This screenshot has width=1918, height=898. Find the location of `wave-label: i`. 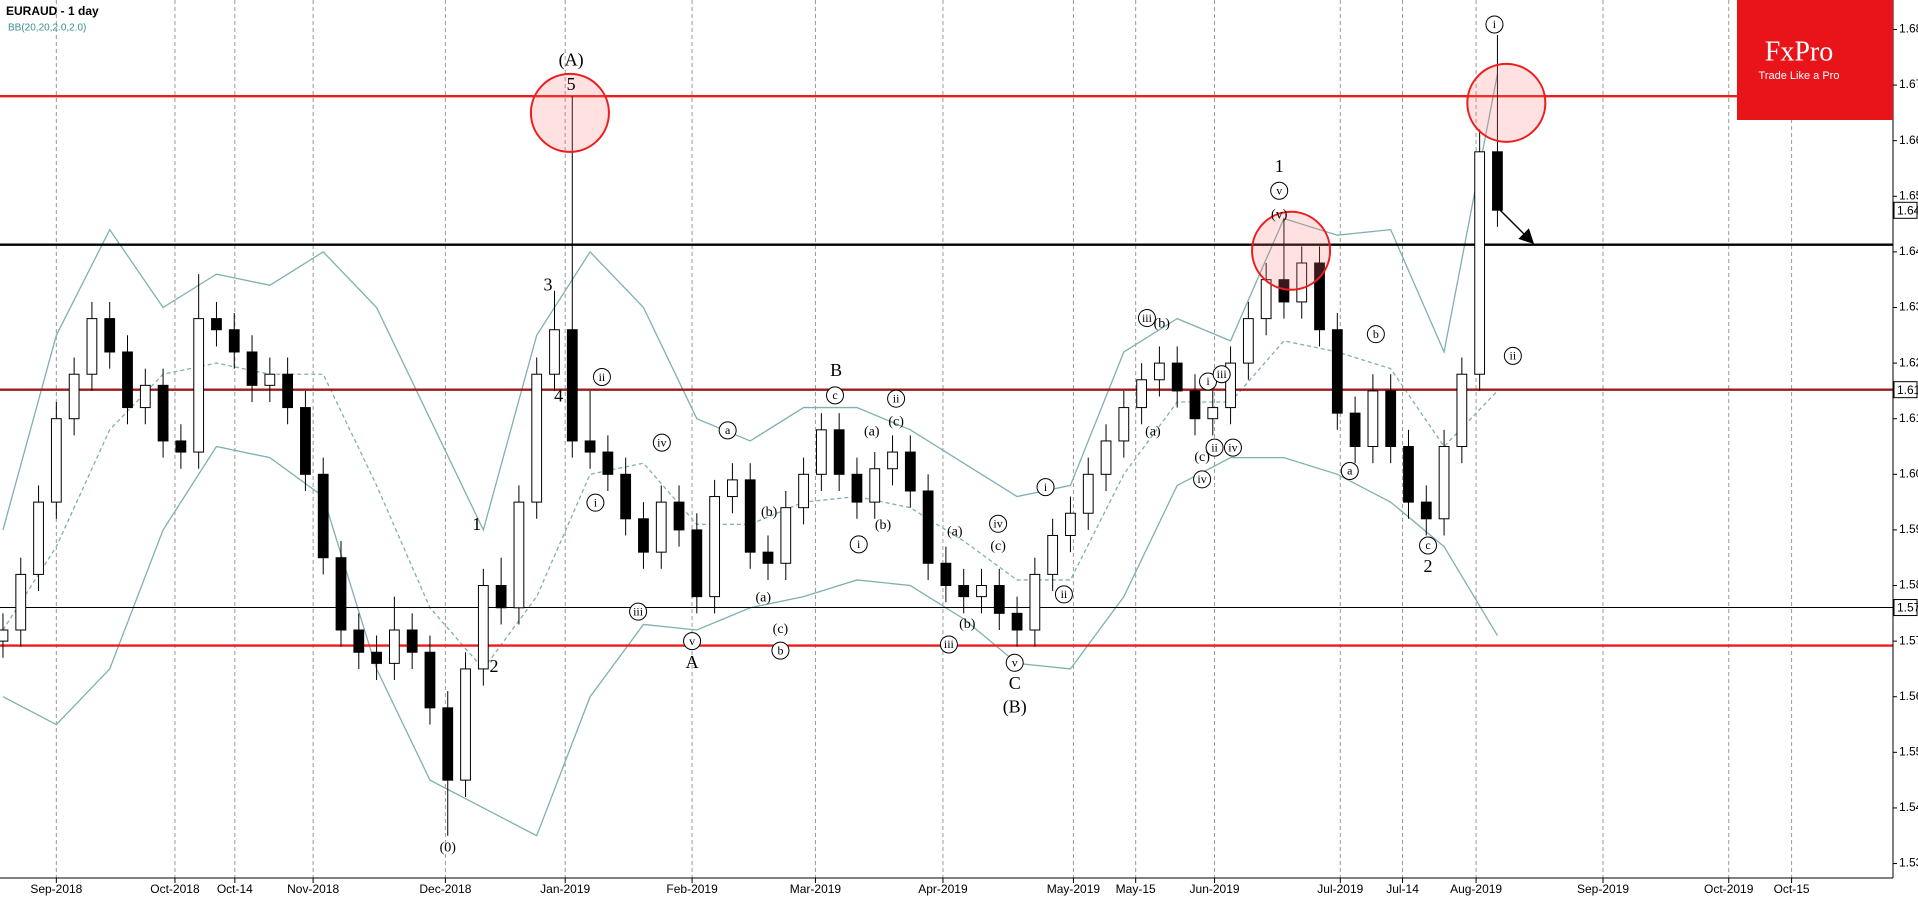

wave-label: i is located at coordinates (1495, 24).